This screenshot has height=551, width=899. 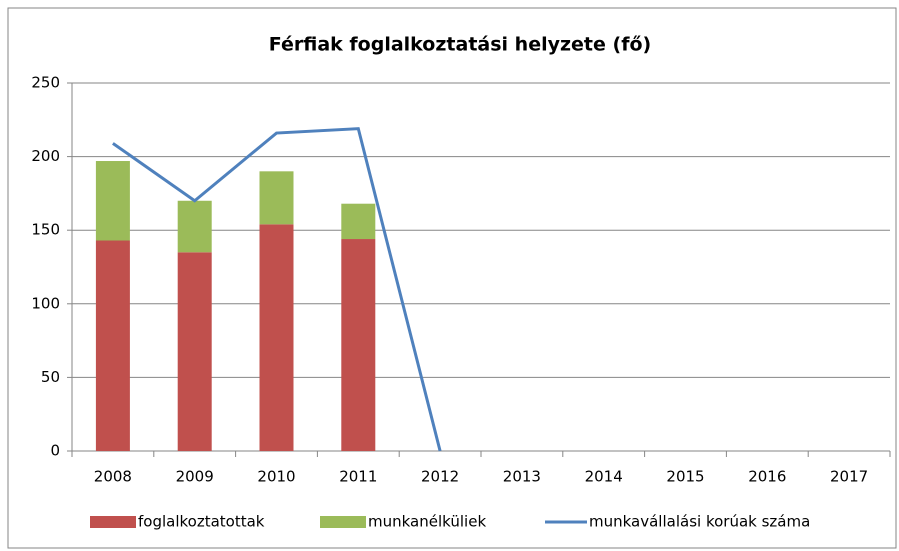 What do you see at coordinates (45, 156) in the screenshot?
I see `y-tick-label: 200` at bounding box center [45, 156].